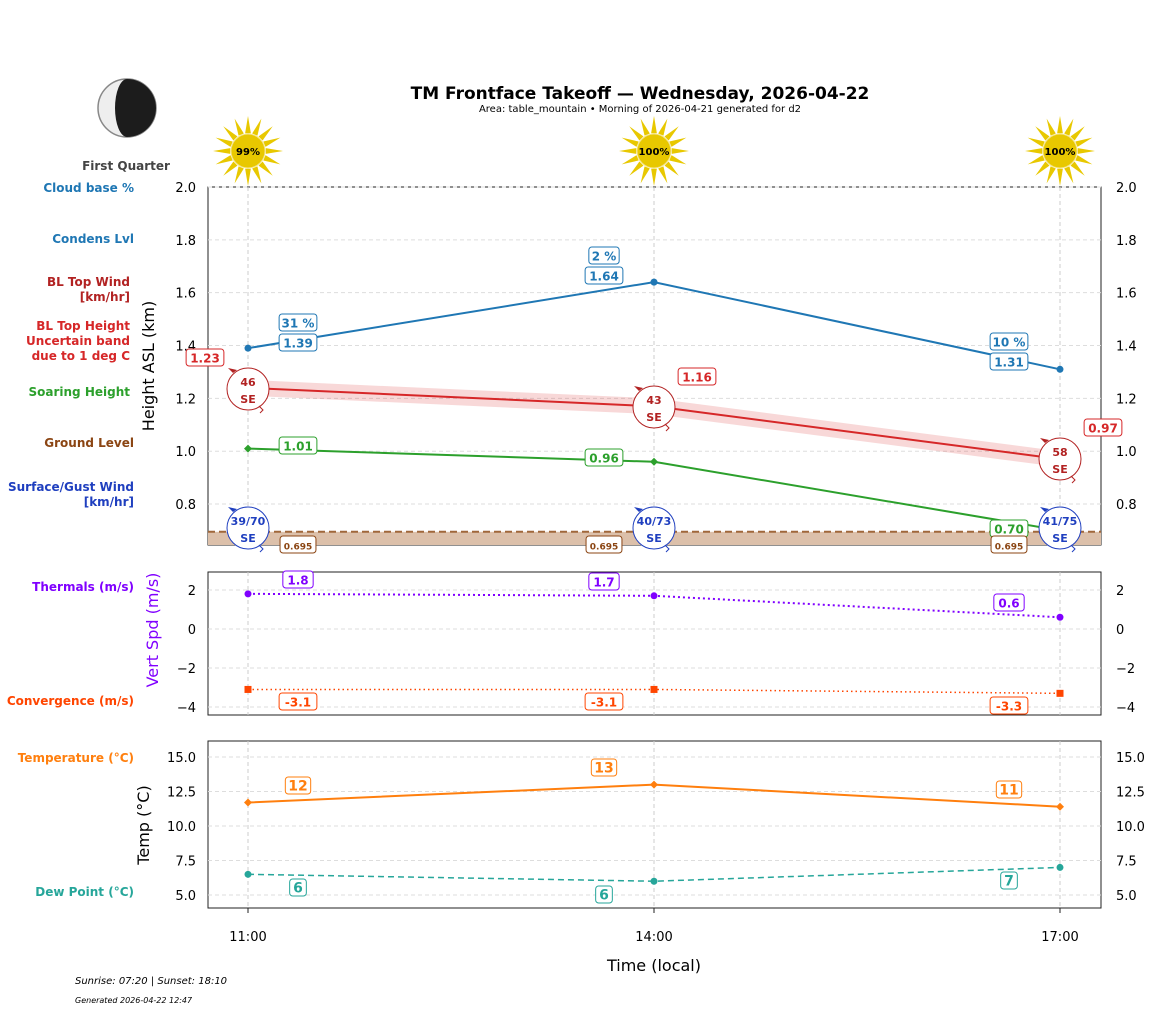 Image resolution: width=1154 pixels, height=1011 pixels. I want to click on height-panel-ytick-left: 0.8, so click(185, 505).